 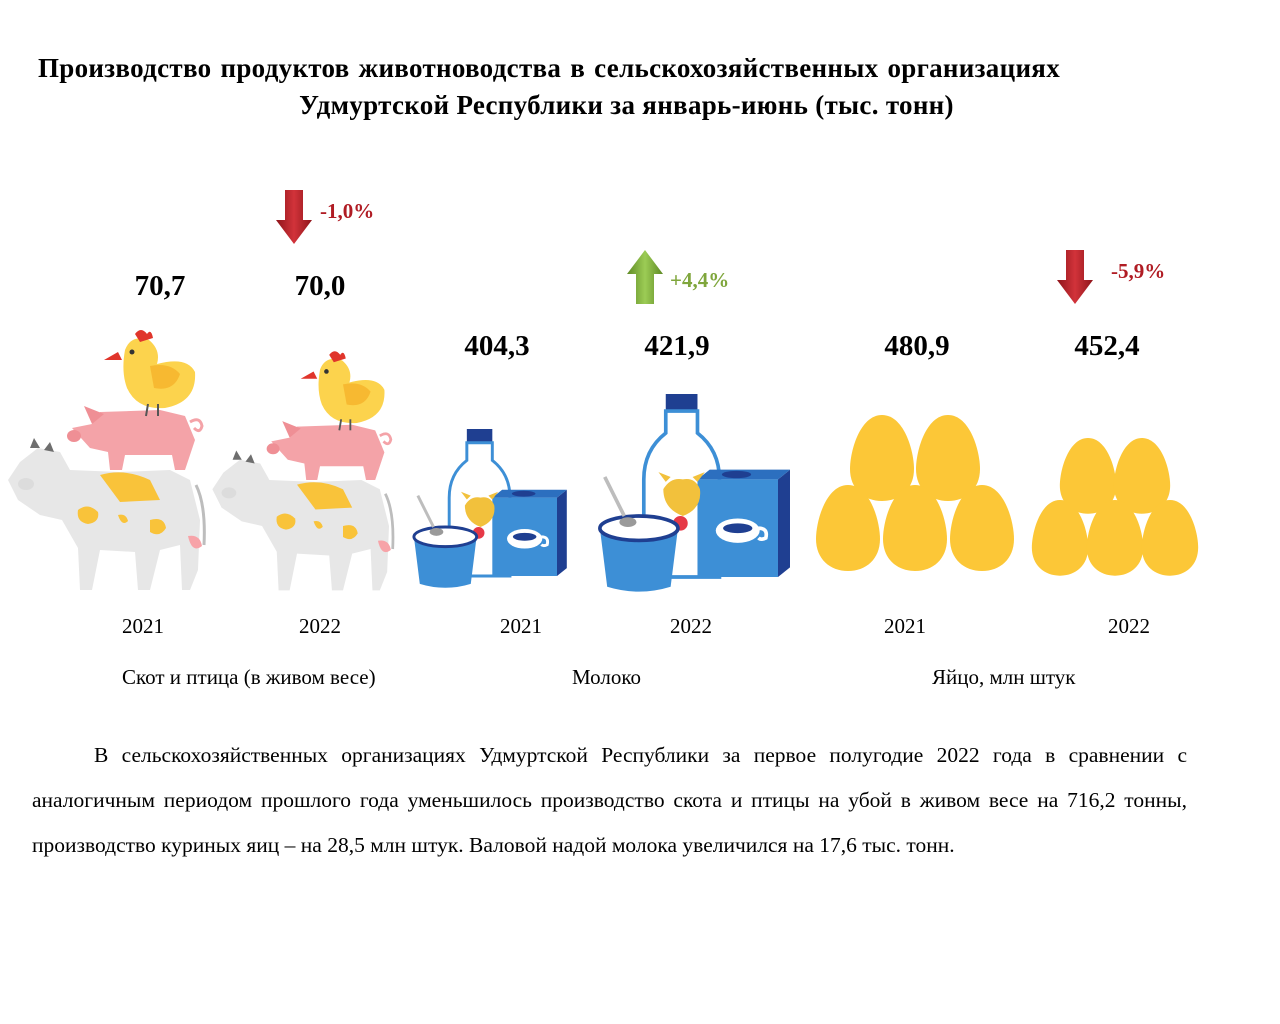 I want to click on value-label-eggs-2021: 480,9, so click(x=917, y=346).